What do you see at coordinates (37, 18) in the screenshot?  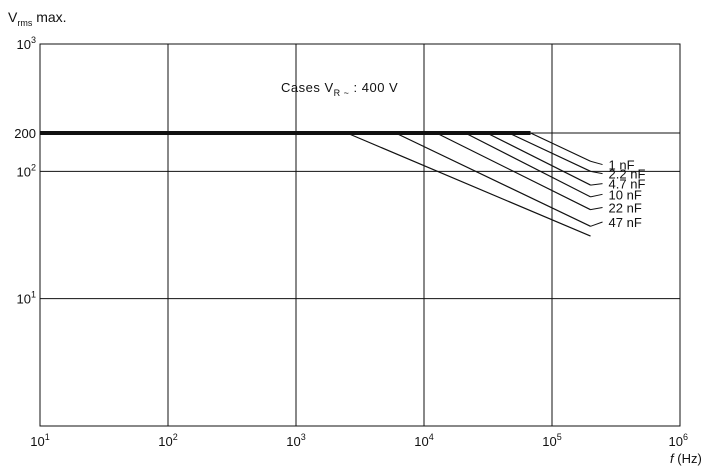 I see `y-axis-label: Vrms max.` at bounding box center [37, 18].